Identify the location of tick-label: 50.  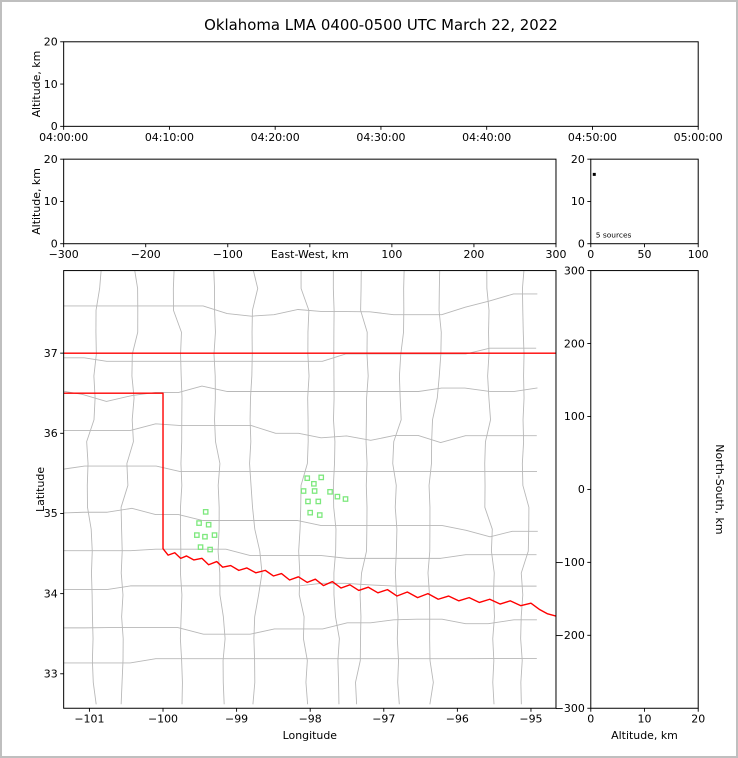
(645, 254).